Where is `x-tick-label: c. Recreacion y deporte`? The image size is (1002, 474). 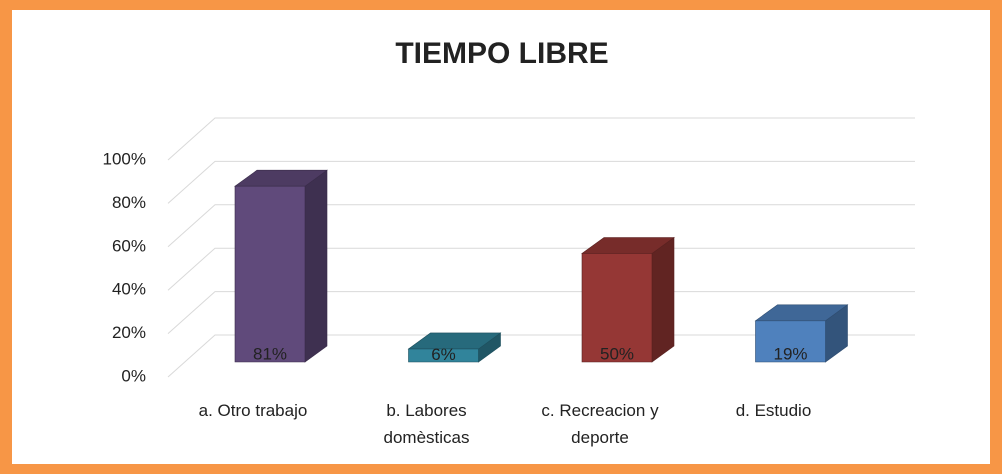
x-tick-label: c. Recreacion y deporte is located at coordinates (600, 424).